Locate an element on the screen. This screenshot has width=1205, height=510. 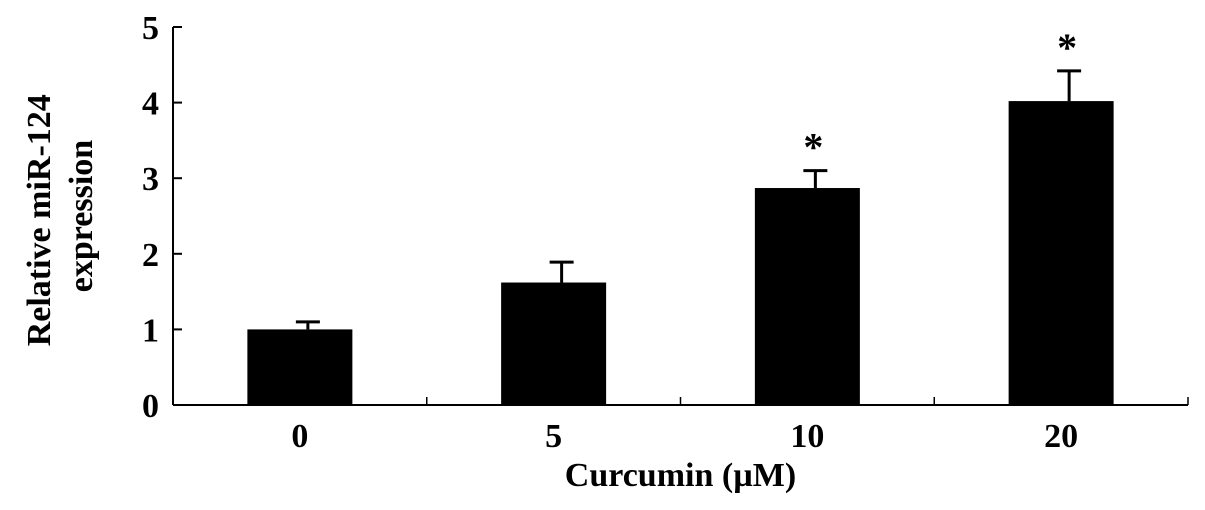
x-tick-label: 0 is located at coordinates (299, 436).